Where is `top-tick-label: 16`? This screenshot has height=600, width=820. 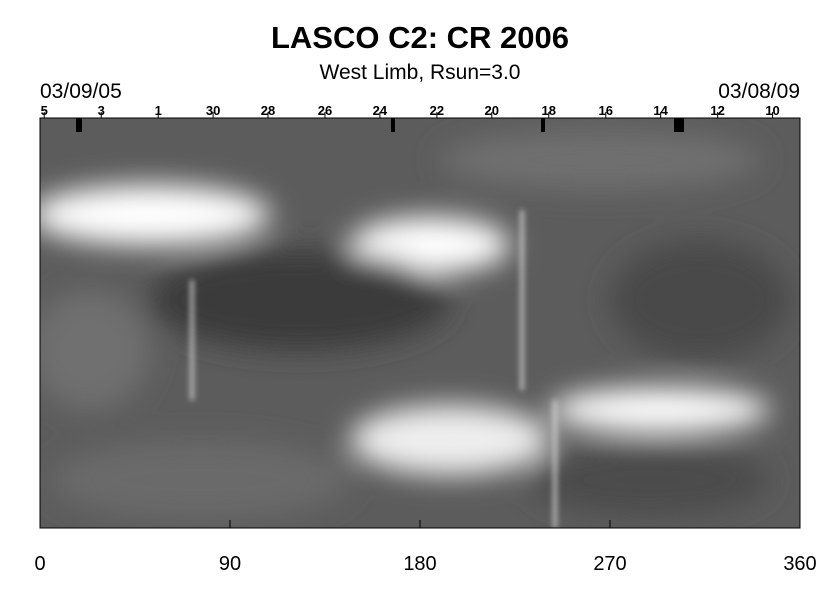
top-tick-label: 16 is located at coordinates (606, 110).